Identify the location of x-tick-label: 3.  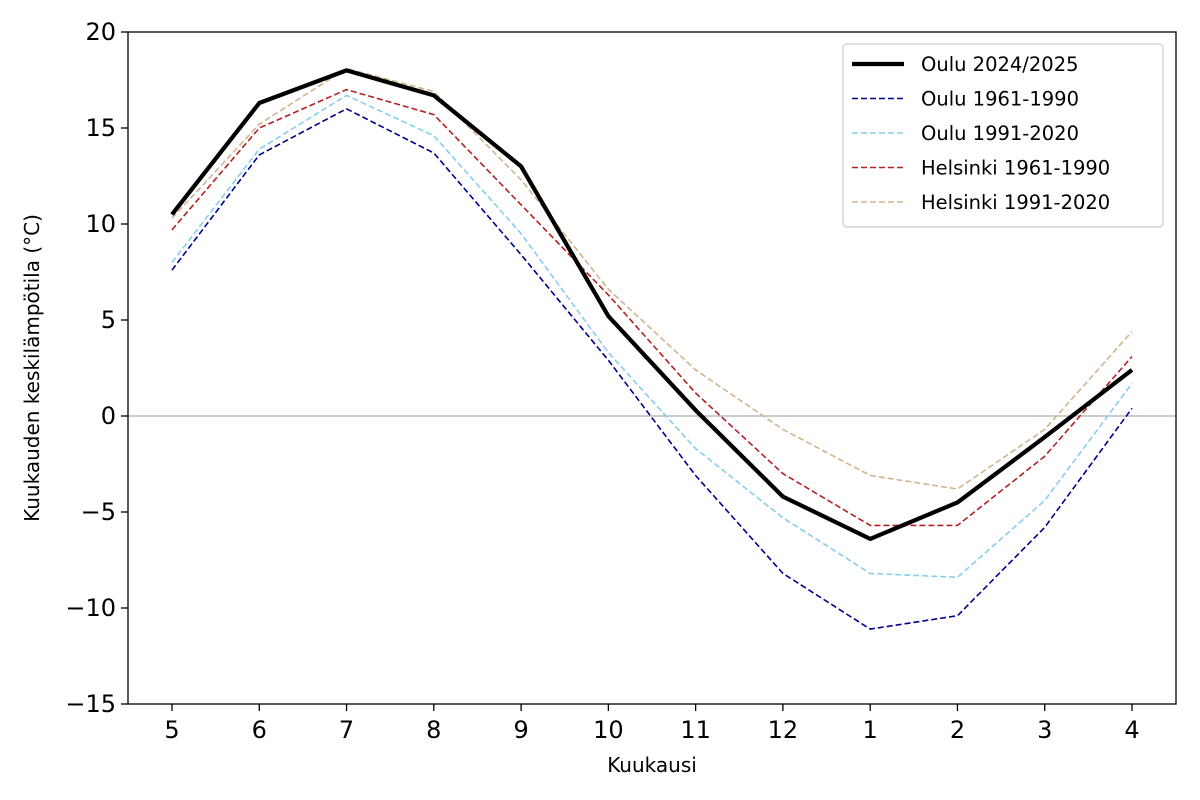
(1044, 730).